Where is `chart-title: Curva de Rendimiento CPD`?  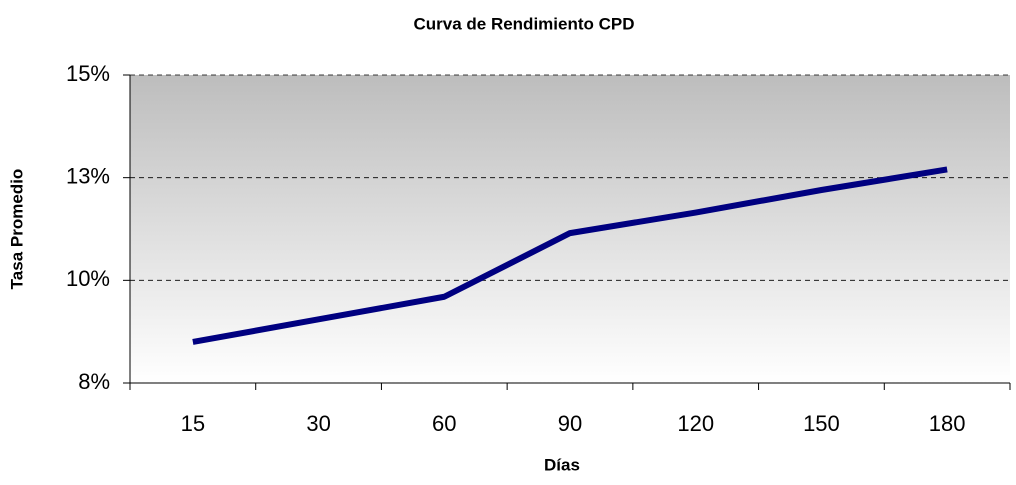 chart-title: Curva de Rendimiento CPD is located at coordinates (523, 23).